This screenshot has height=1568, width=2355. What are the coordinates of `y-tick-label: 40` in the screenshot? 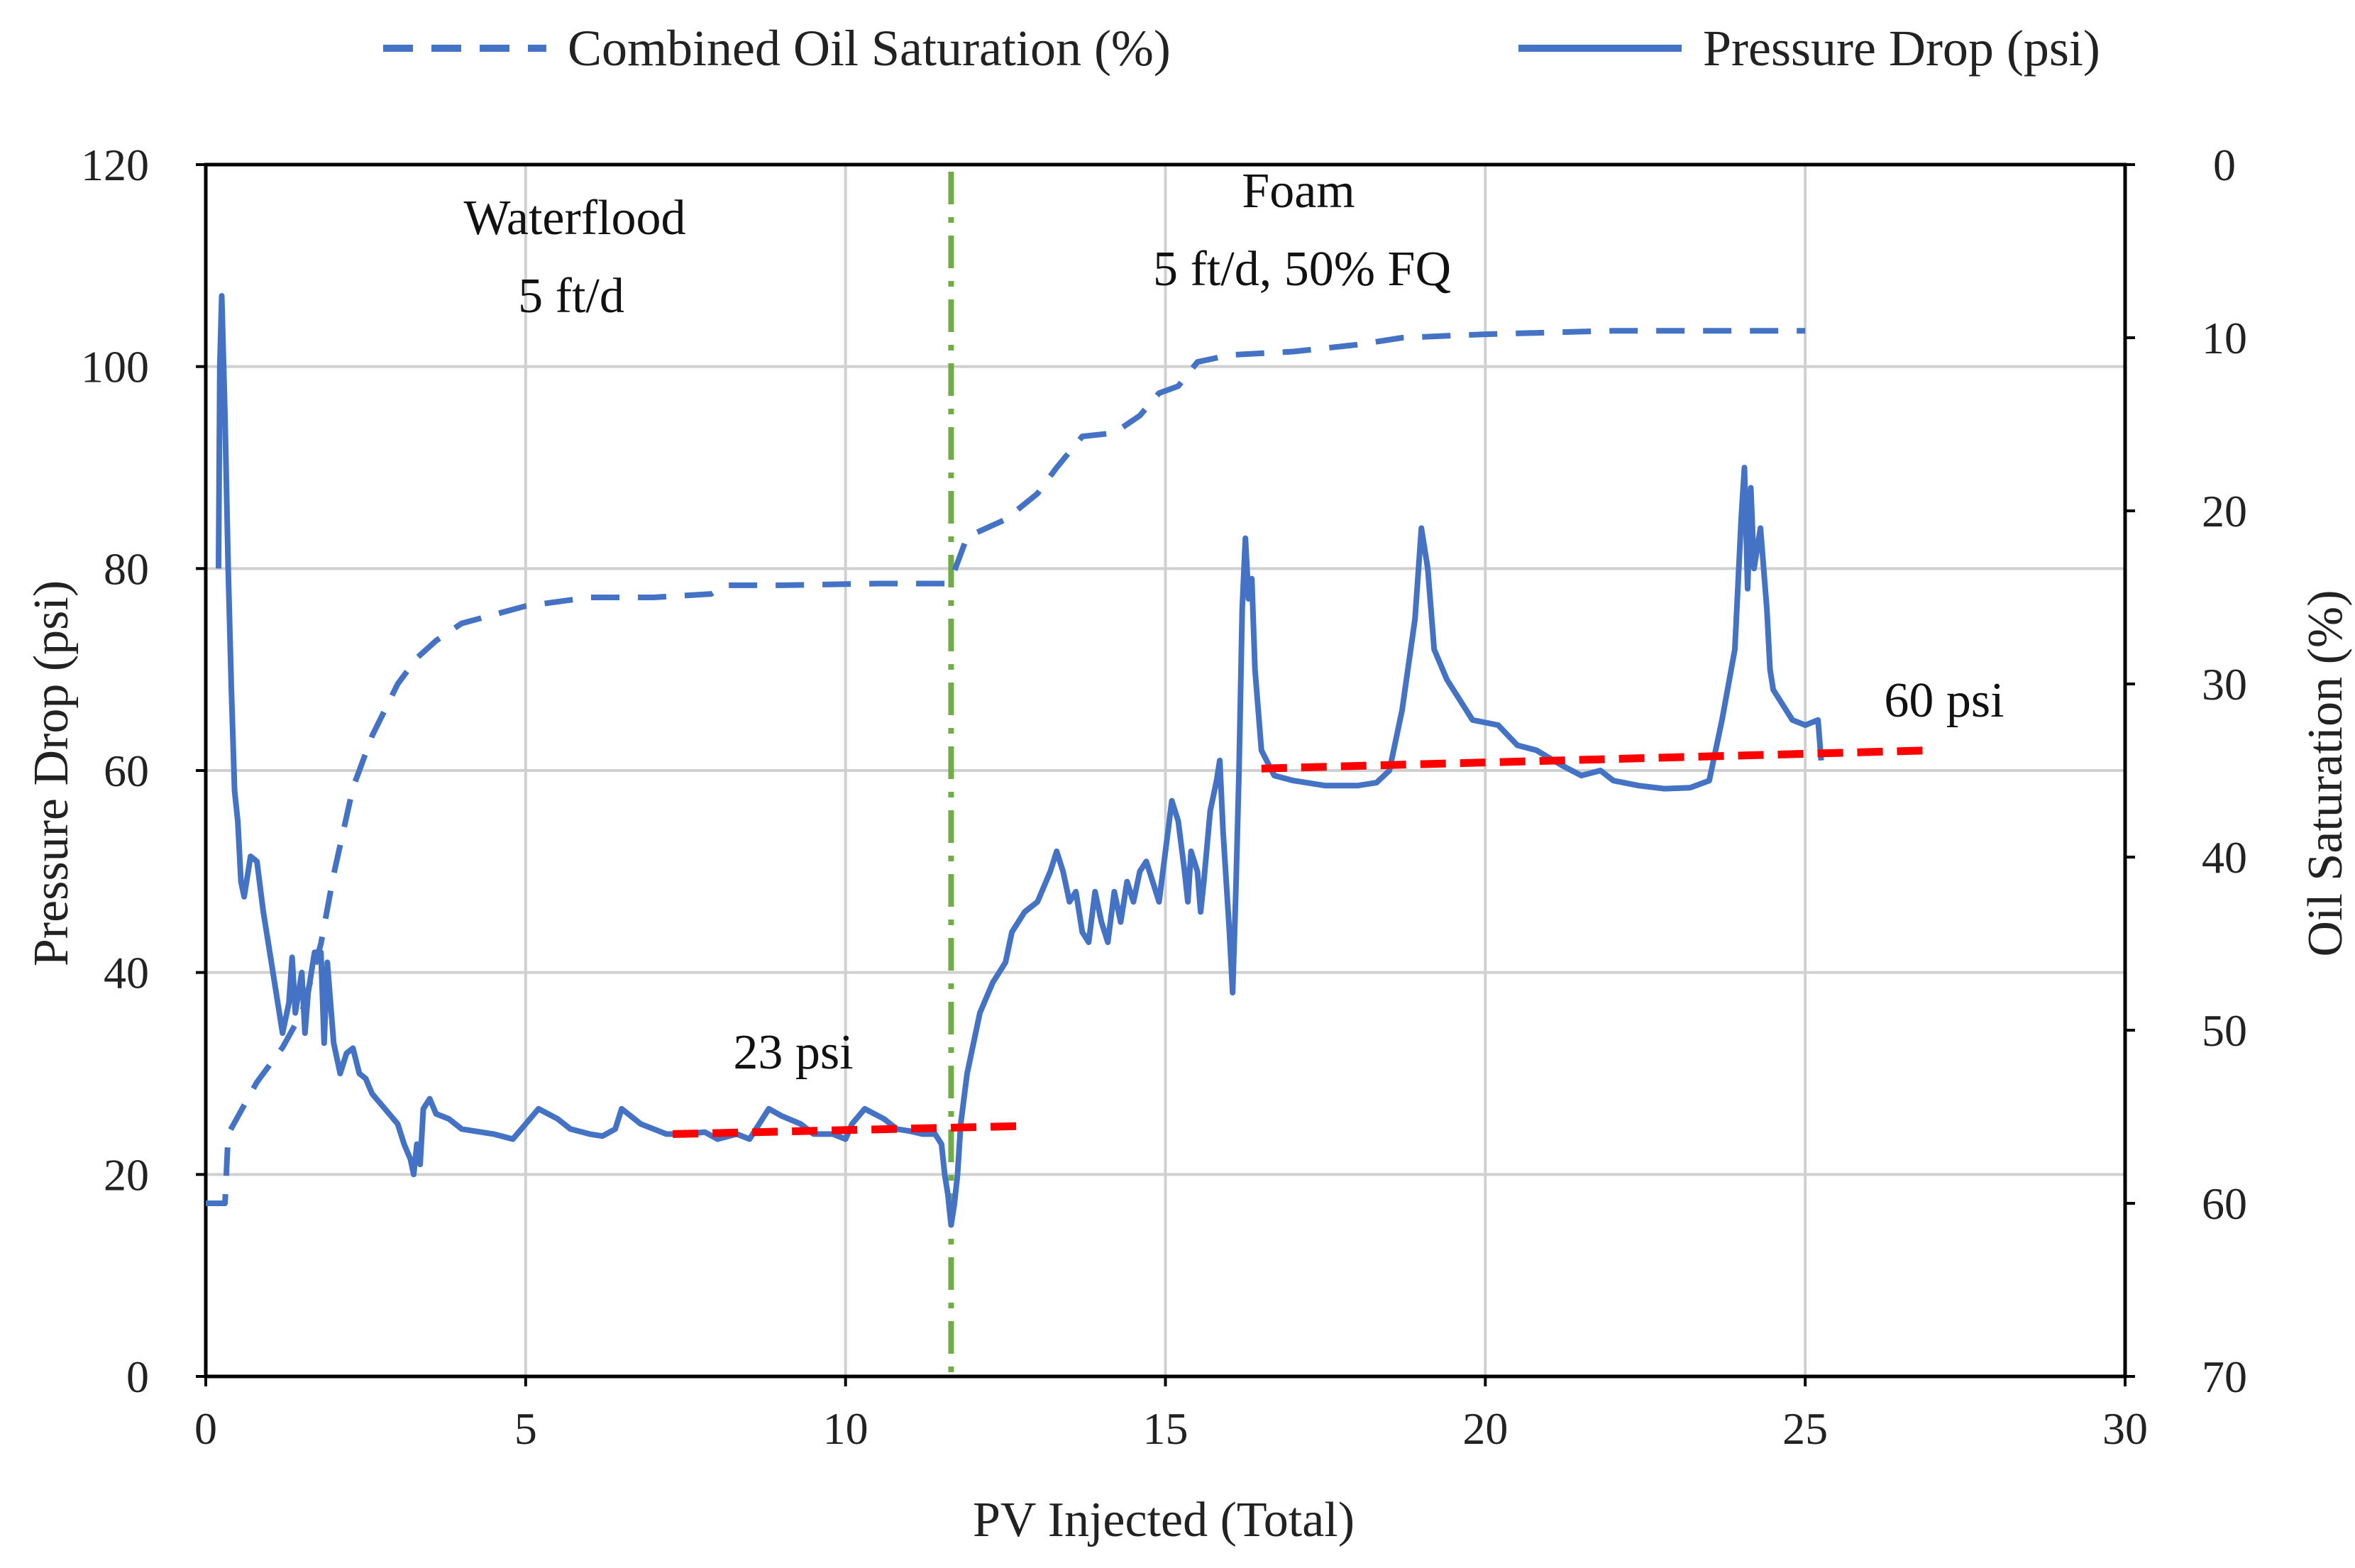 It's located at (127, 973).